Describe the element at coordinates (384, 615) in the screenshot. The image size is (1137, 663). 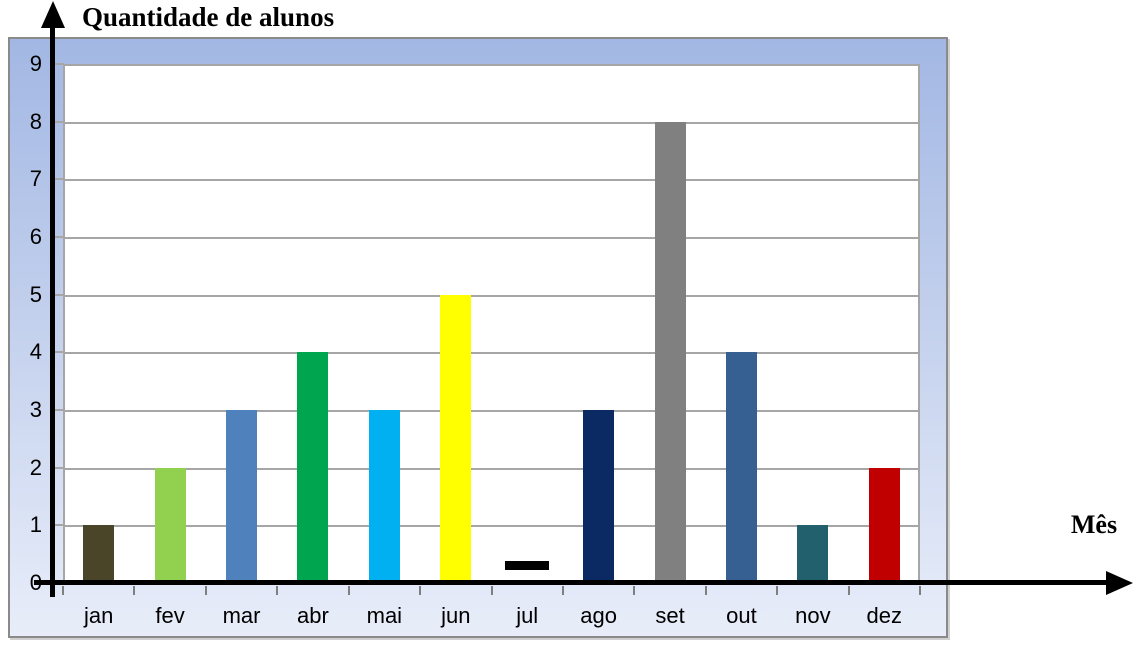
I see `x-tick-label-mai: mai` at that location.